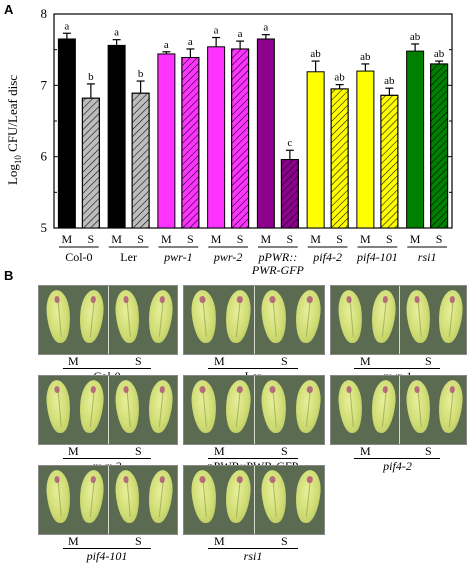 The image size is (474, 566). What do you see at coordinates (389, 81) in the screenshot?
I see `significance-letter-13: ab` at bounding box center [389, 81].